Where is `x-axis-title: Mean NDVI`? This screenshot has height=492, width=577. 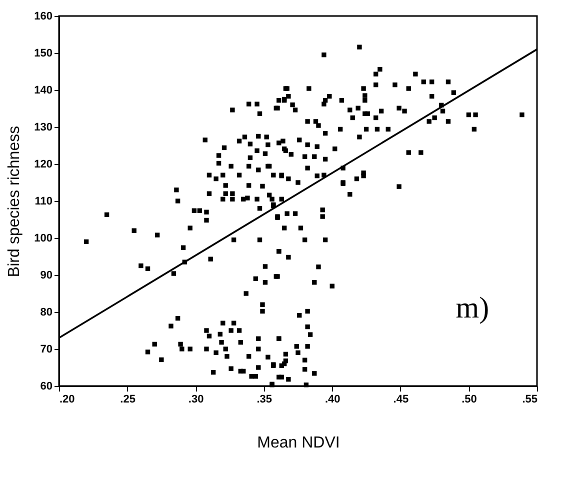 x-axis-title: Mean NDVI is located at coordinates (298, 443).